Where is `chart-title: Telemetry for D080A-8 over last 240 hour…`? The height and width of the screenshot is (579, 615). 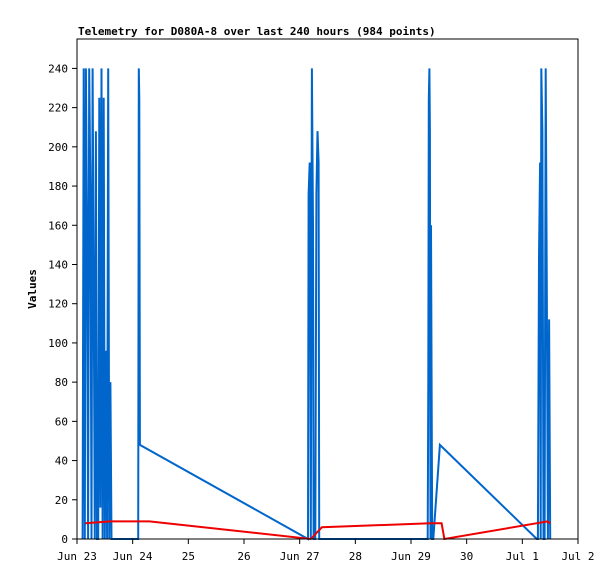
chart-title: Telemetry for D080A-8 over last 240 hour… is located at coordinates (257, 31).